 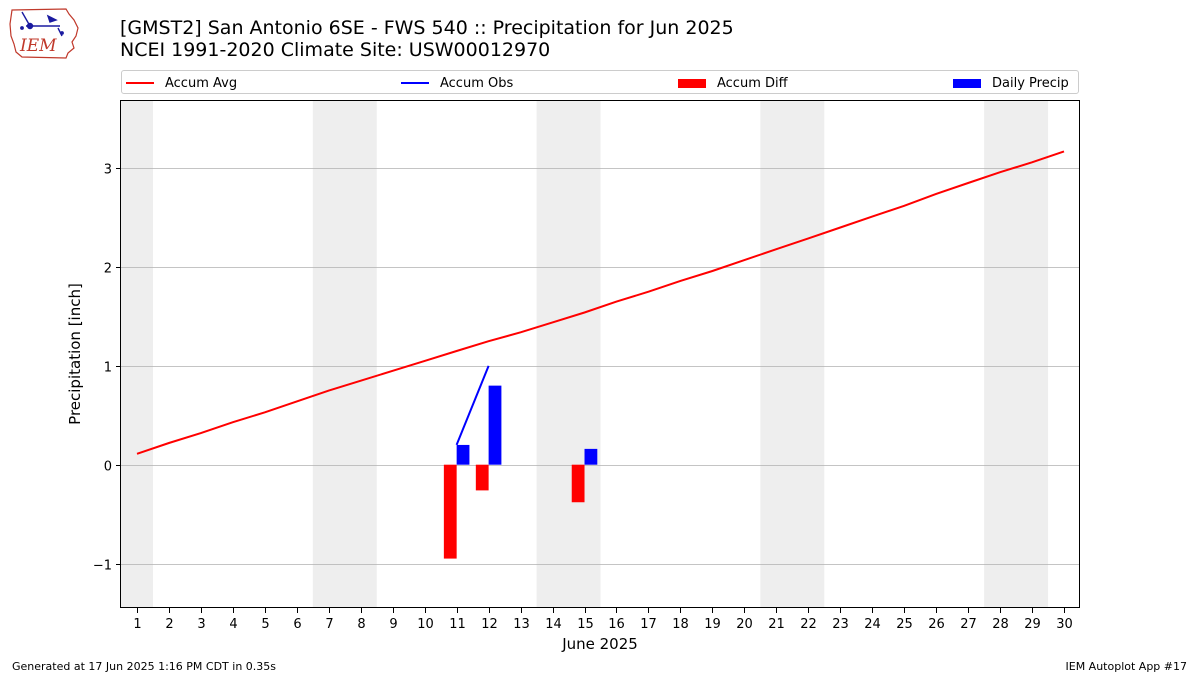 I want to click on x-tick-label-5: 6, so click(x=297, y=624).